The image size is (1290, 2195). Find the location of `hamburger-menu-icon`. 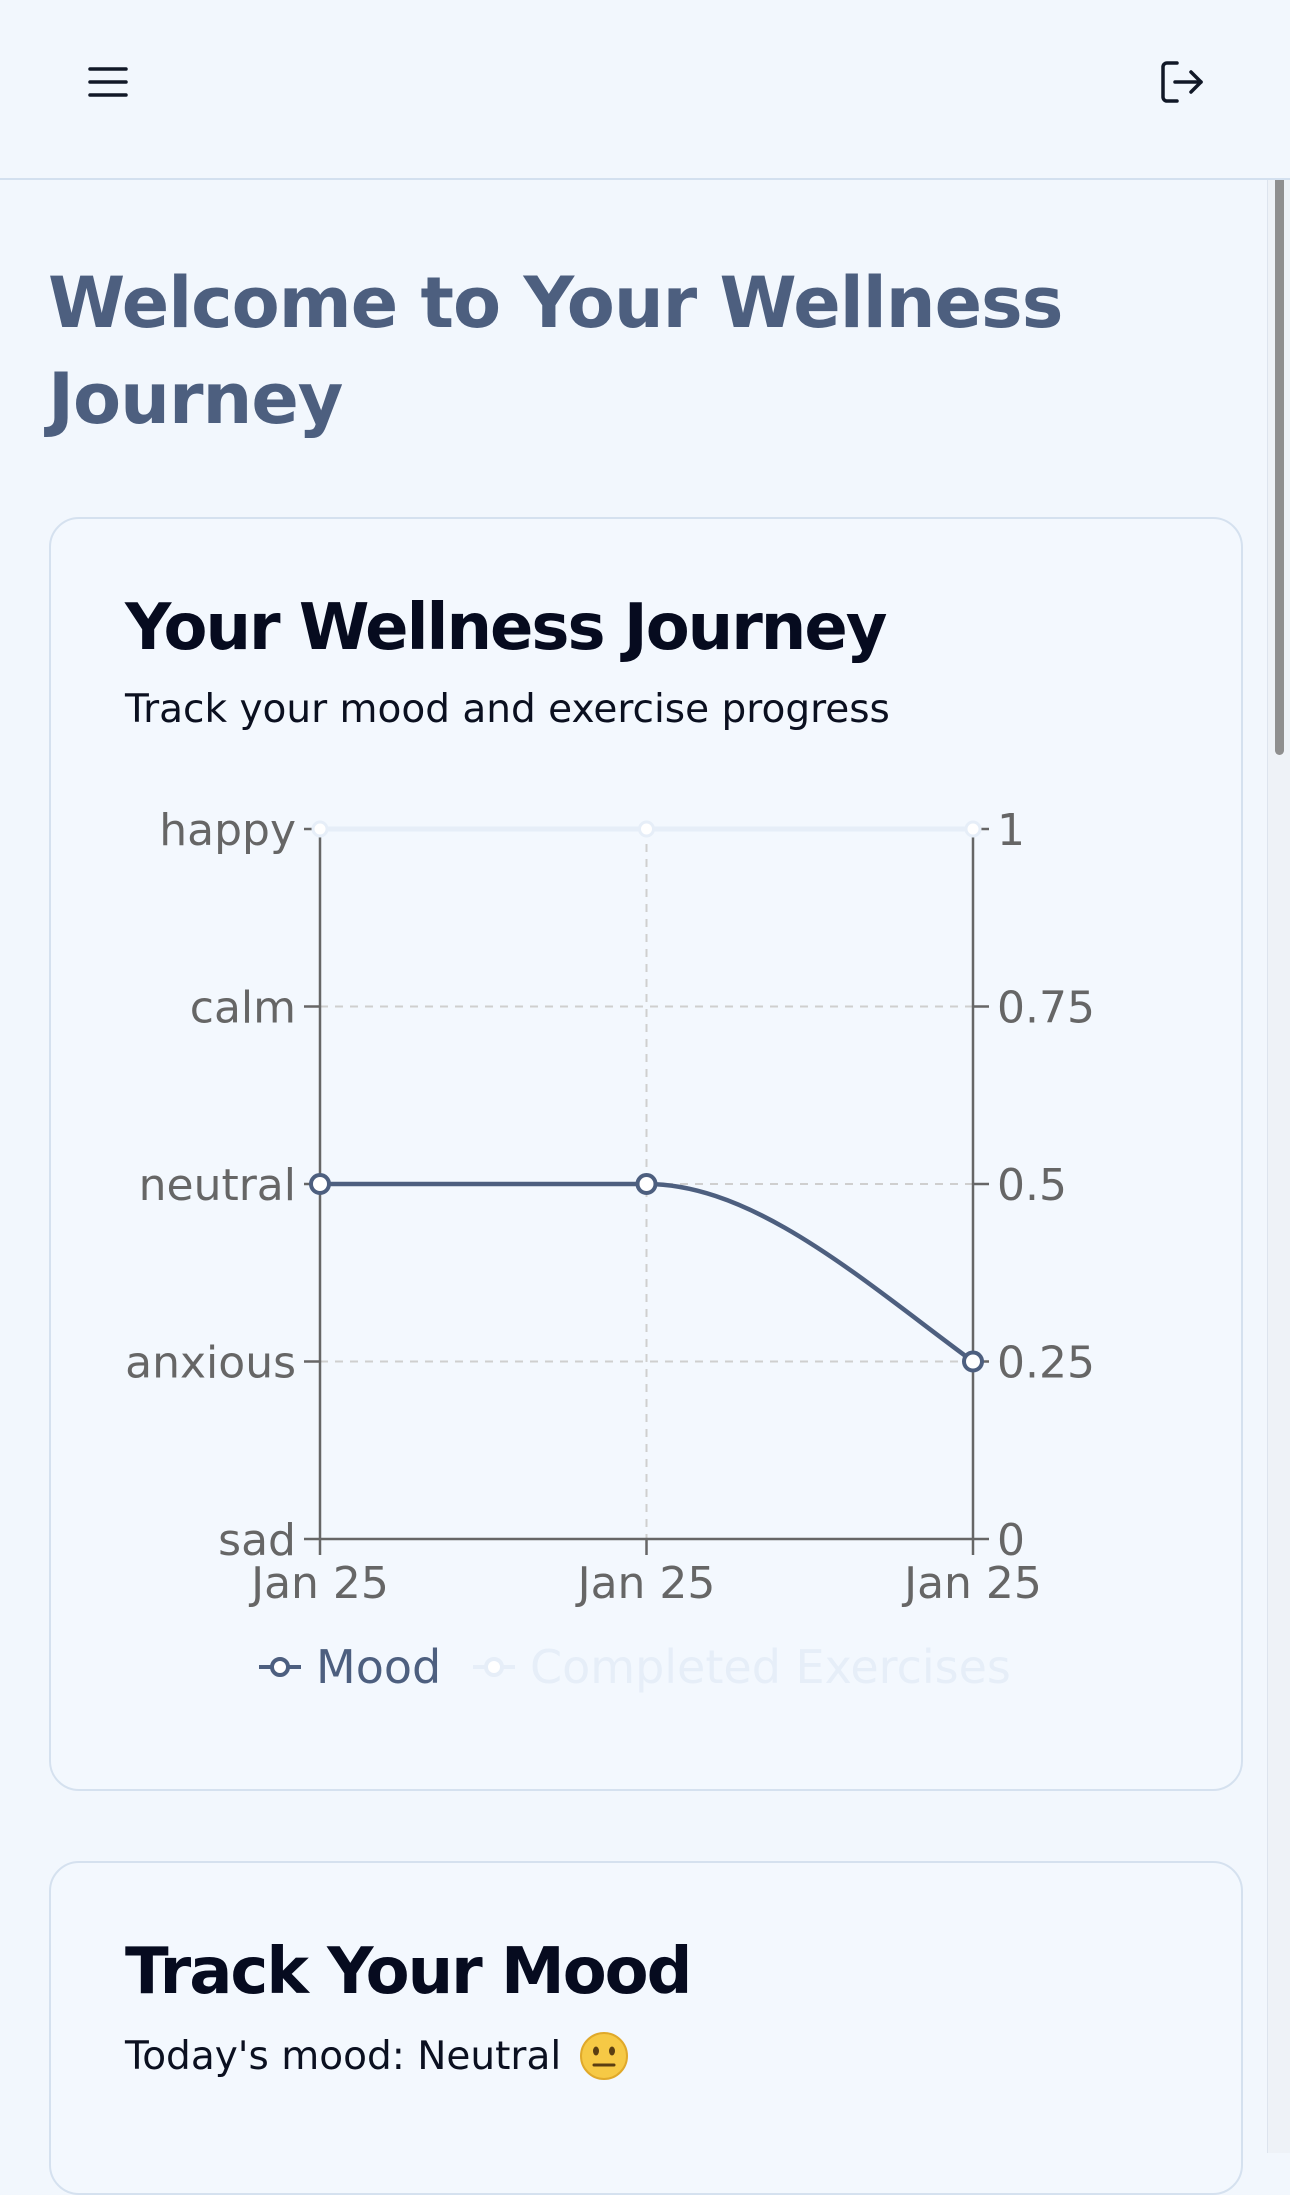

hamburger-menu-icon is located at coordinates (108, 82).